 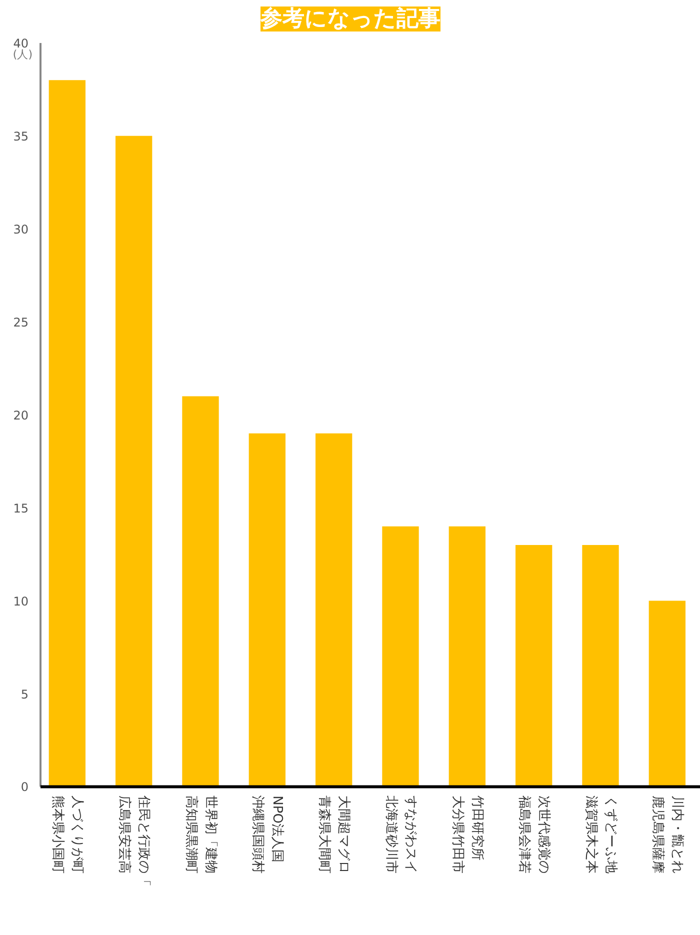 I want to click on y-tick-label: 10, so click(x=21, y=601).